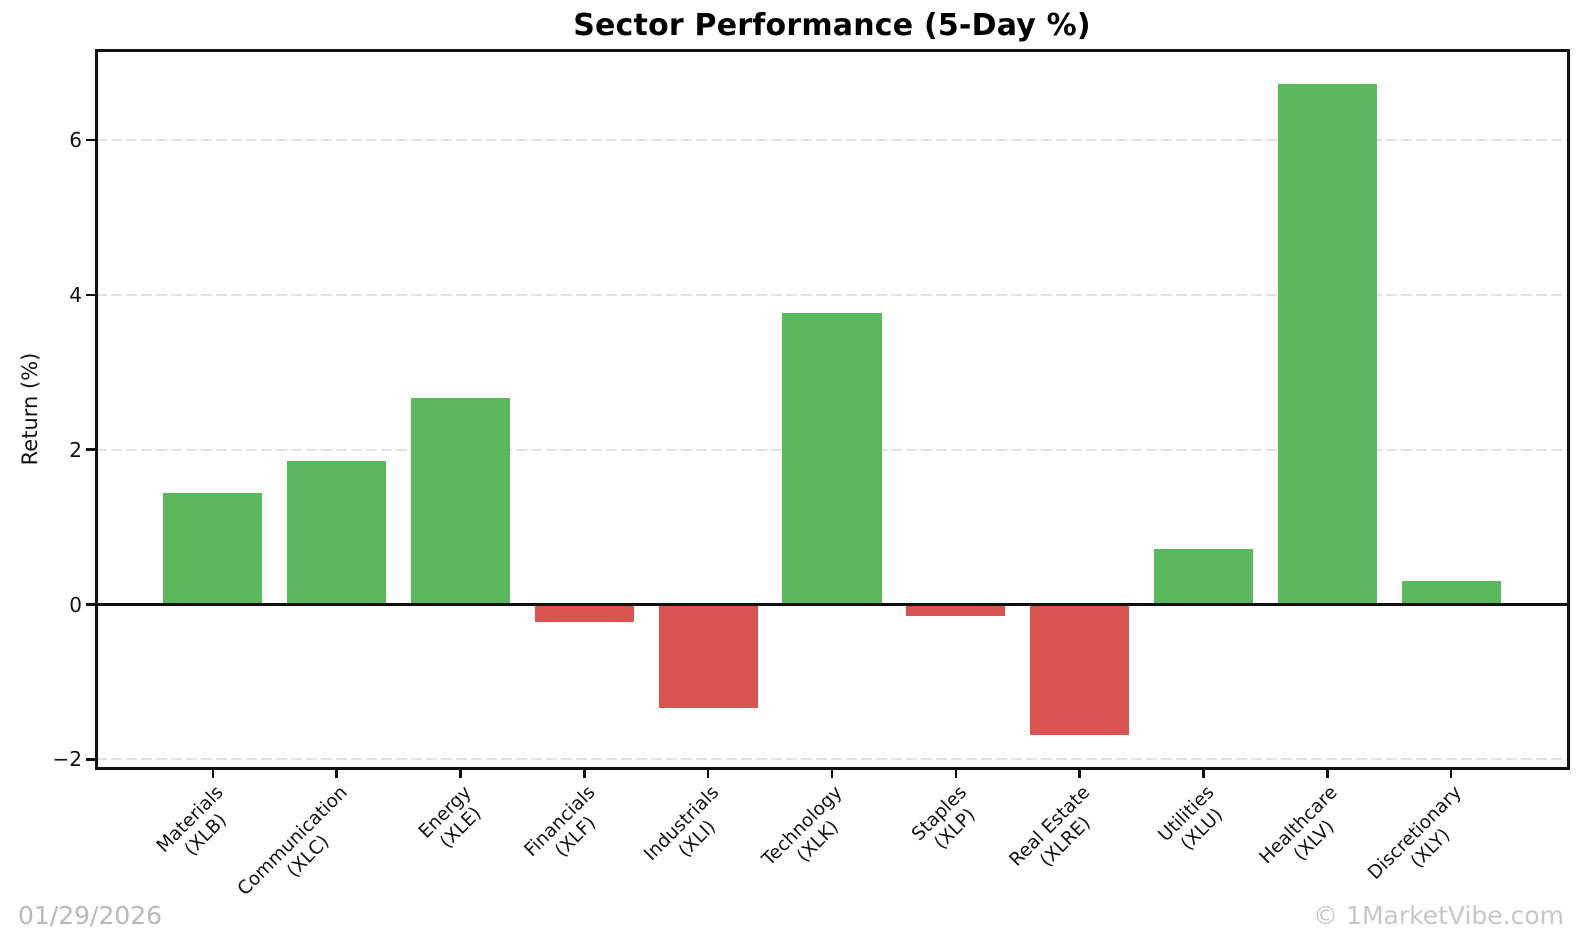  I want to click on chart-title: Sector Performance (5-Day %), so click(832, 25).